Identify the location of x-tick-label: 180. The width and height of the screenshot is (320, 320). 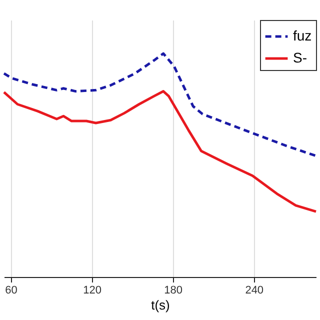
(173, 290).